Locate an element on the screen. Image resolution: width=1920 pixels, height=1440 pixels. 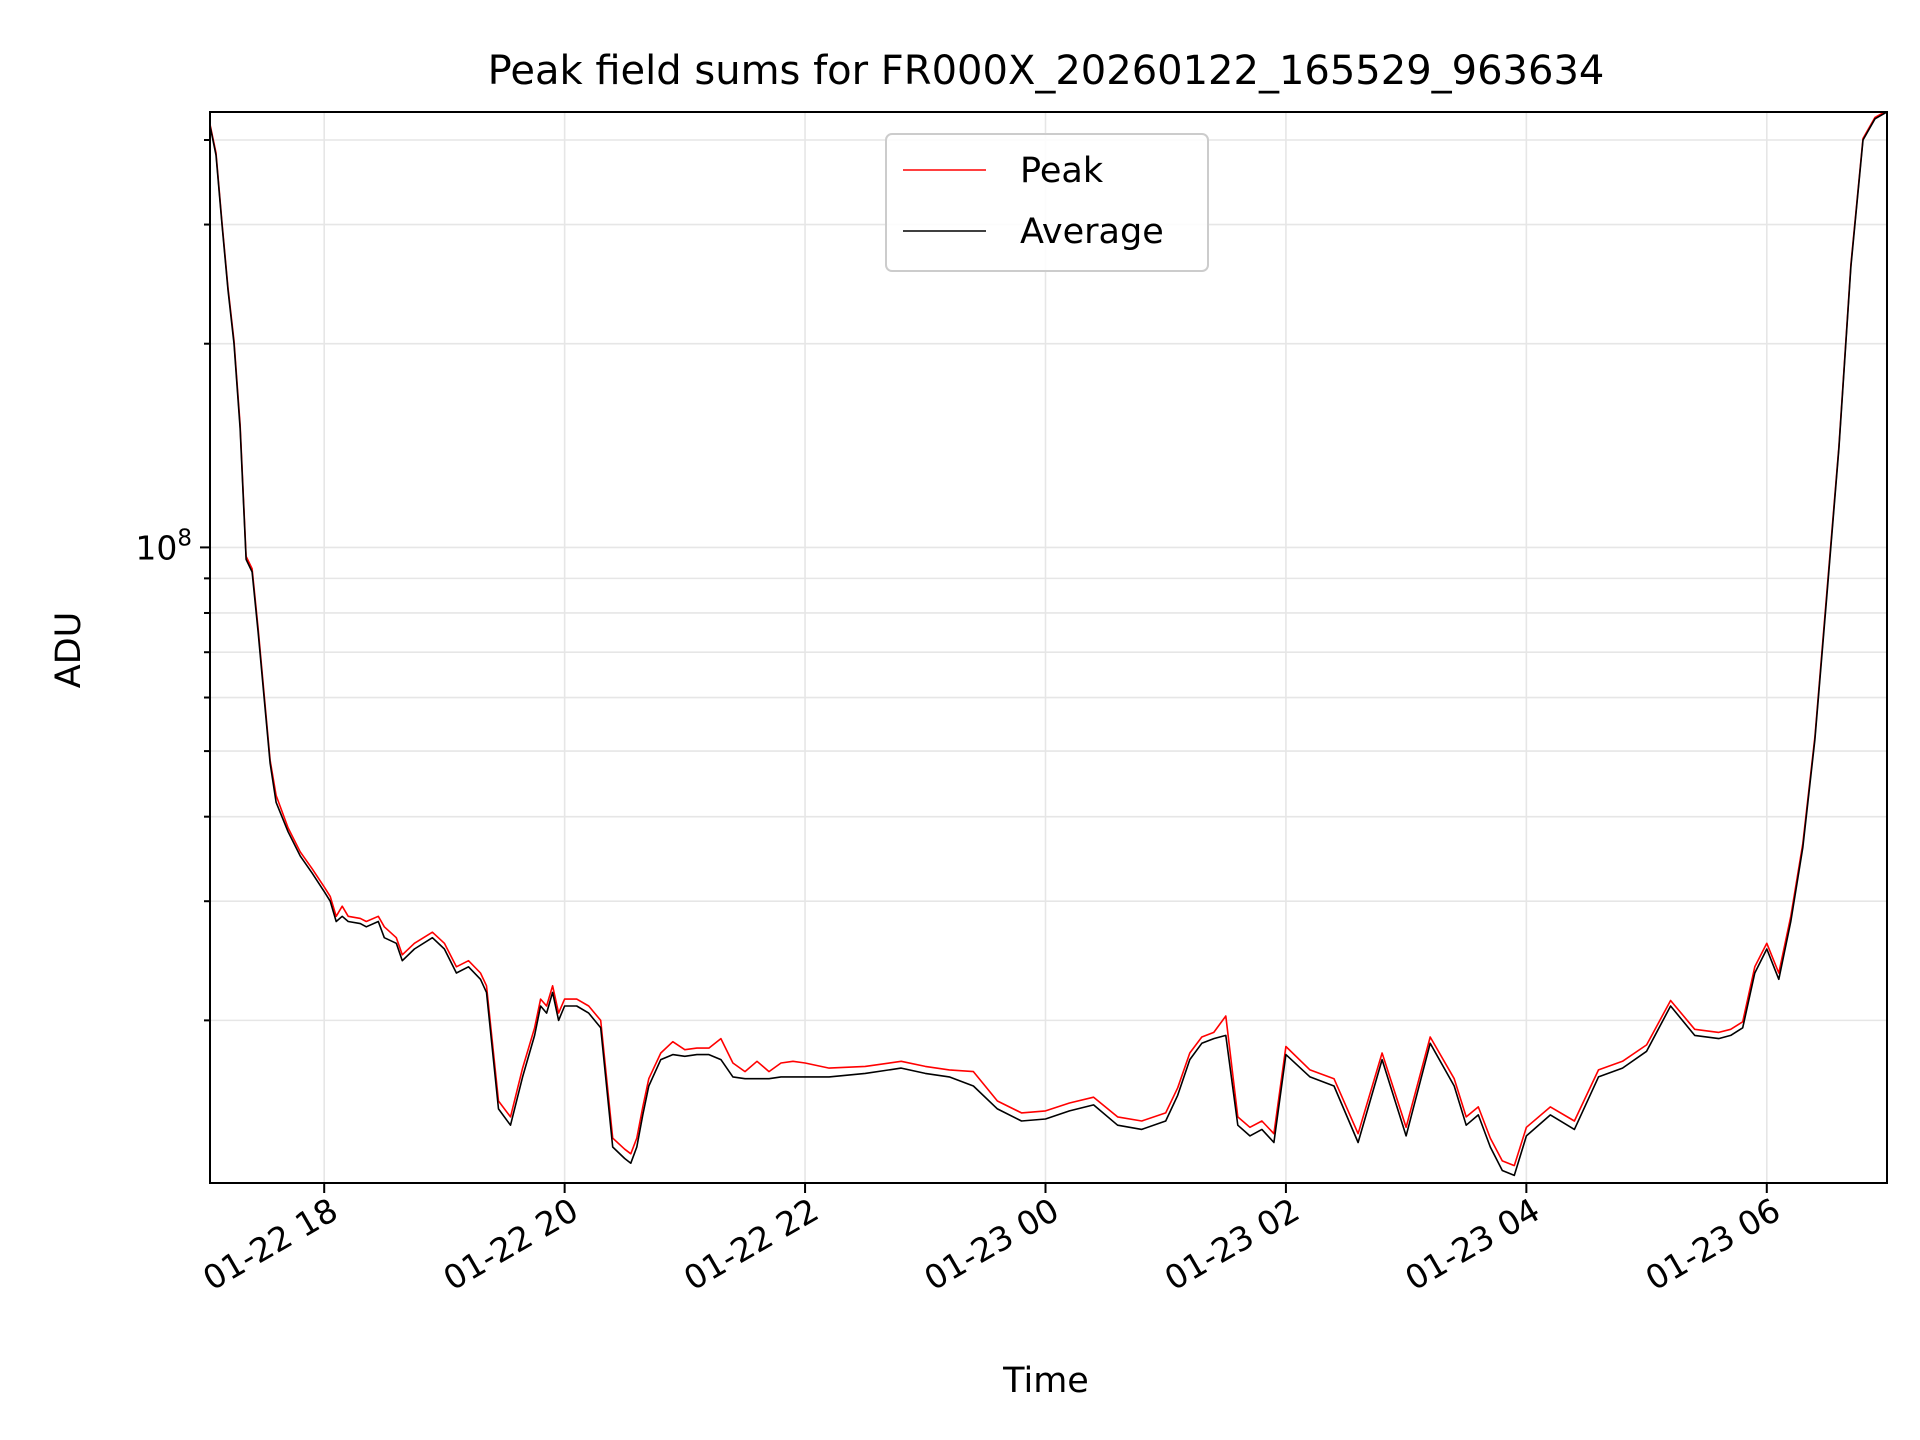
y-tick-label: 108 is located at coordinates (163, 546).